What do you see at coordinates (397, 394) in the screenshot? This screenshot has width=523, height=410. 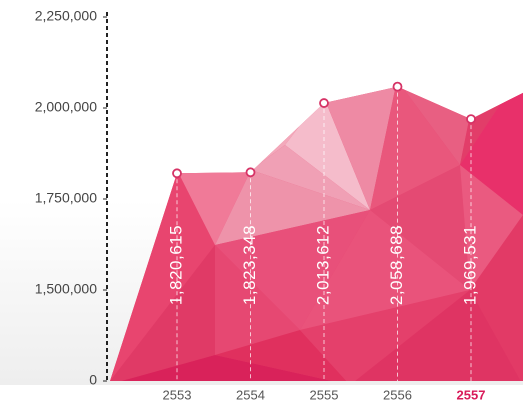 I see `x-tick-label: 2556` at bounding box center [397, 394].